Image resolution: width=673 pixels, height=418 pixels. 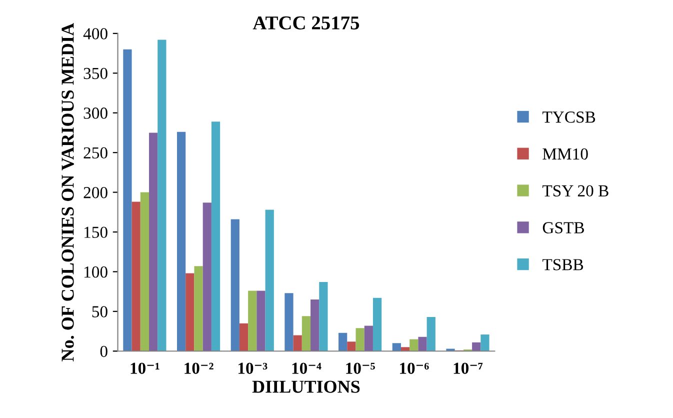 I want to click on y-tick-label: 400, so click(x=95, y=34).